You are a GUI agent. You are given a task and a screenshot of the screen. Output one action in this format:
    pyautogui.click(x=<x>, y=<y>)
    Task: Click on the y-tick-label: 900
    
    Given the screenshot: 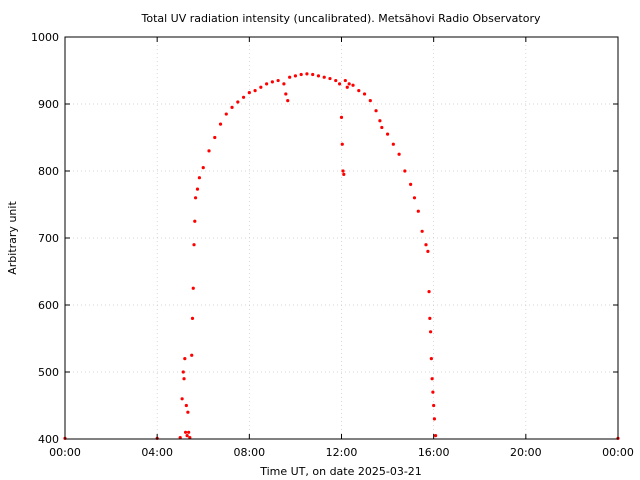 What is the action you would take?
    pyautogui.click(x=48, y=104)
    